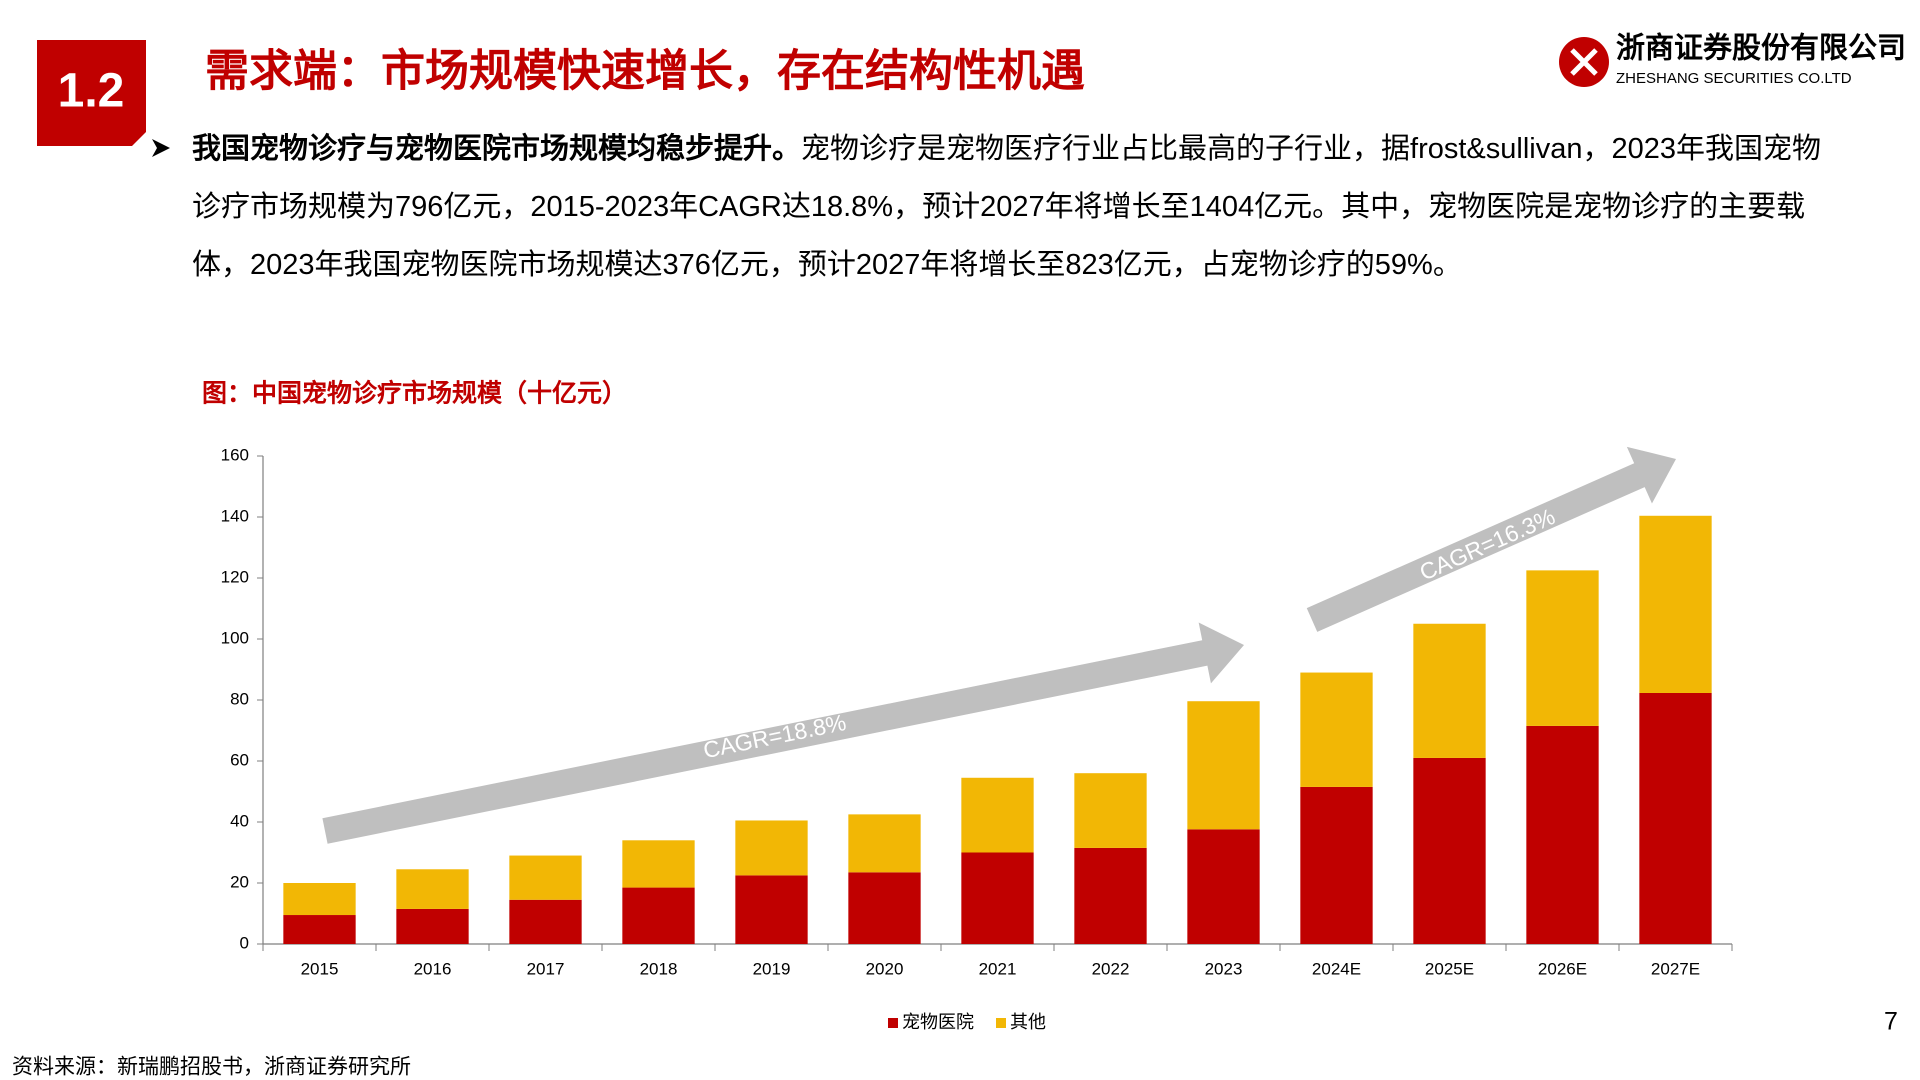  I want to click on y-tick-label: 140, so click(235, 515).